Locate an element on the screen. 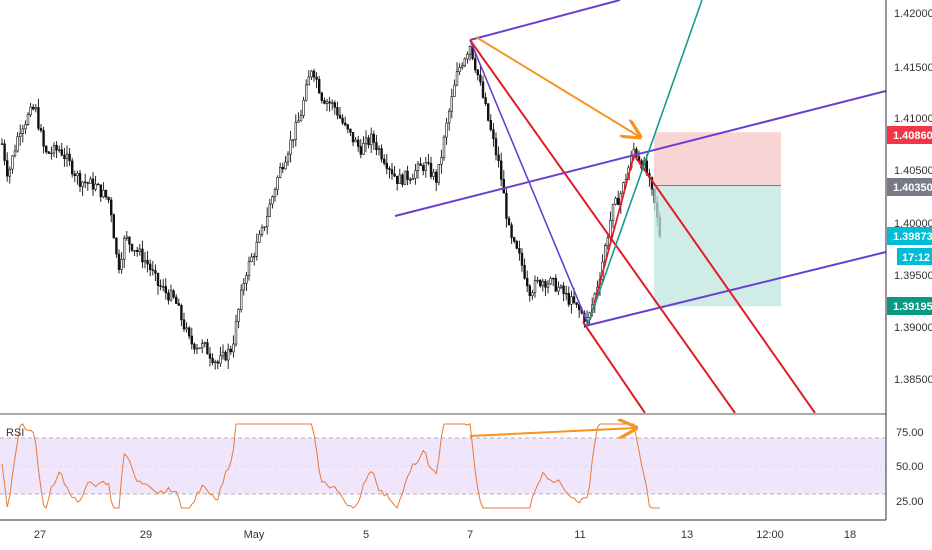 This screenshot has width=932, height=550. rsi-divergence-arrow is located at coordinates (552, 432).